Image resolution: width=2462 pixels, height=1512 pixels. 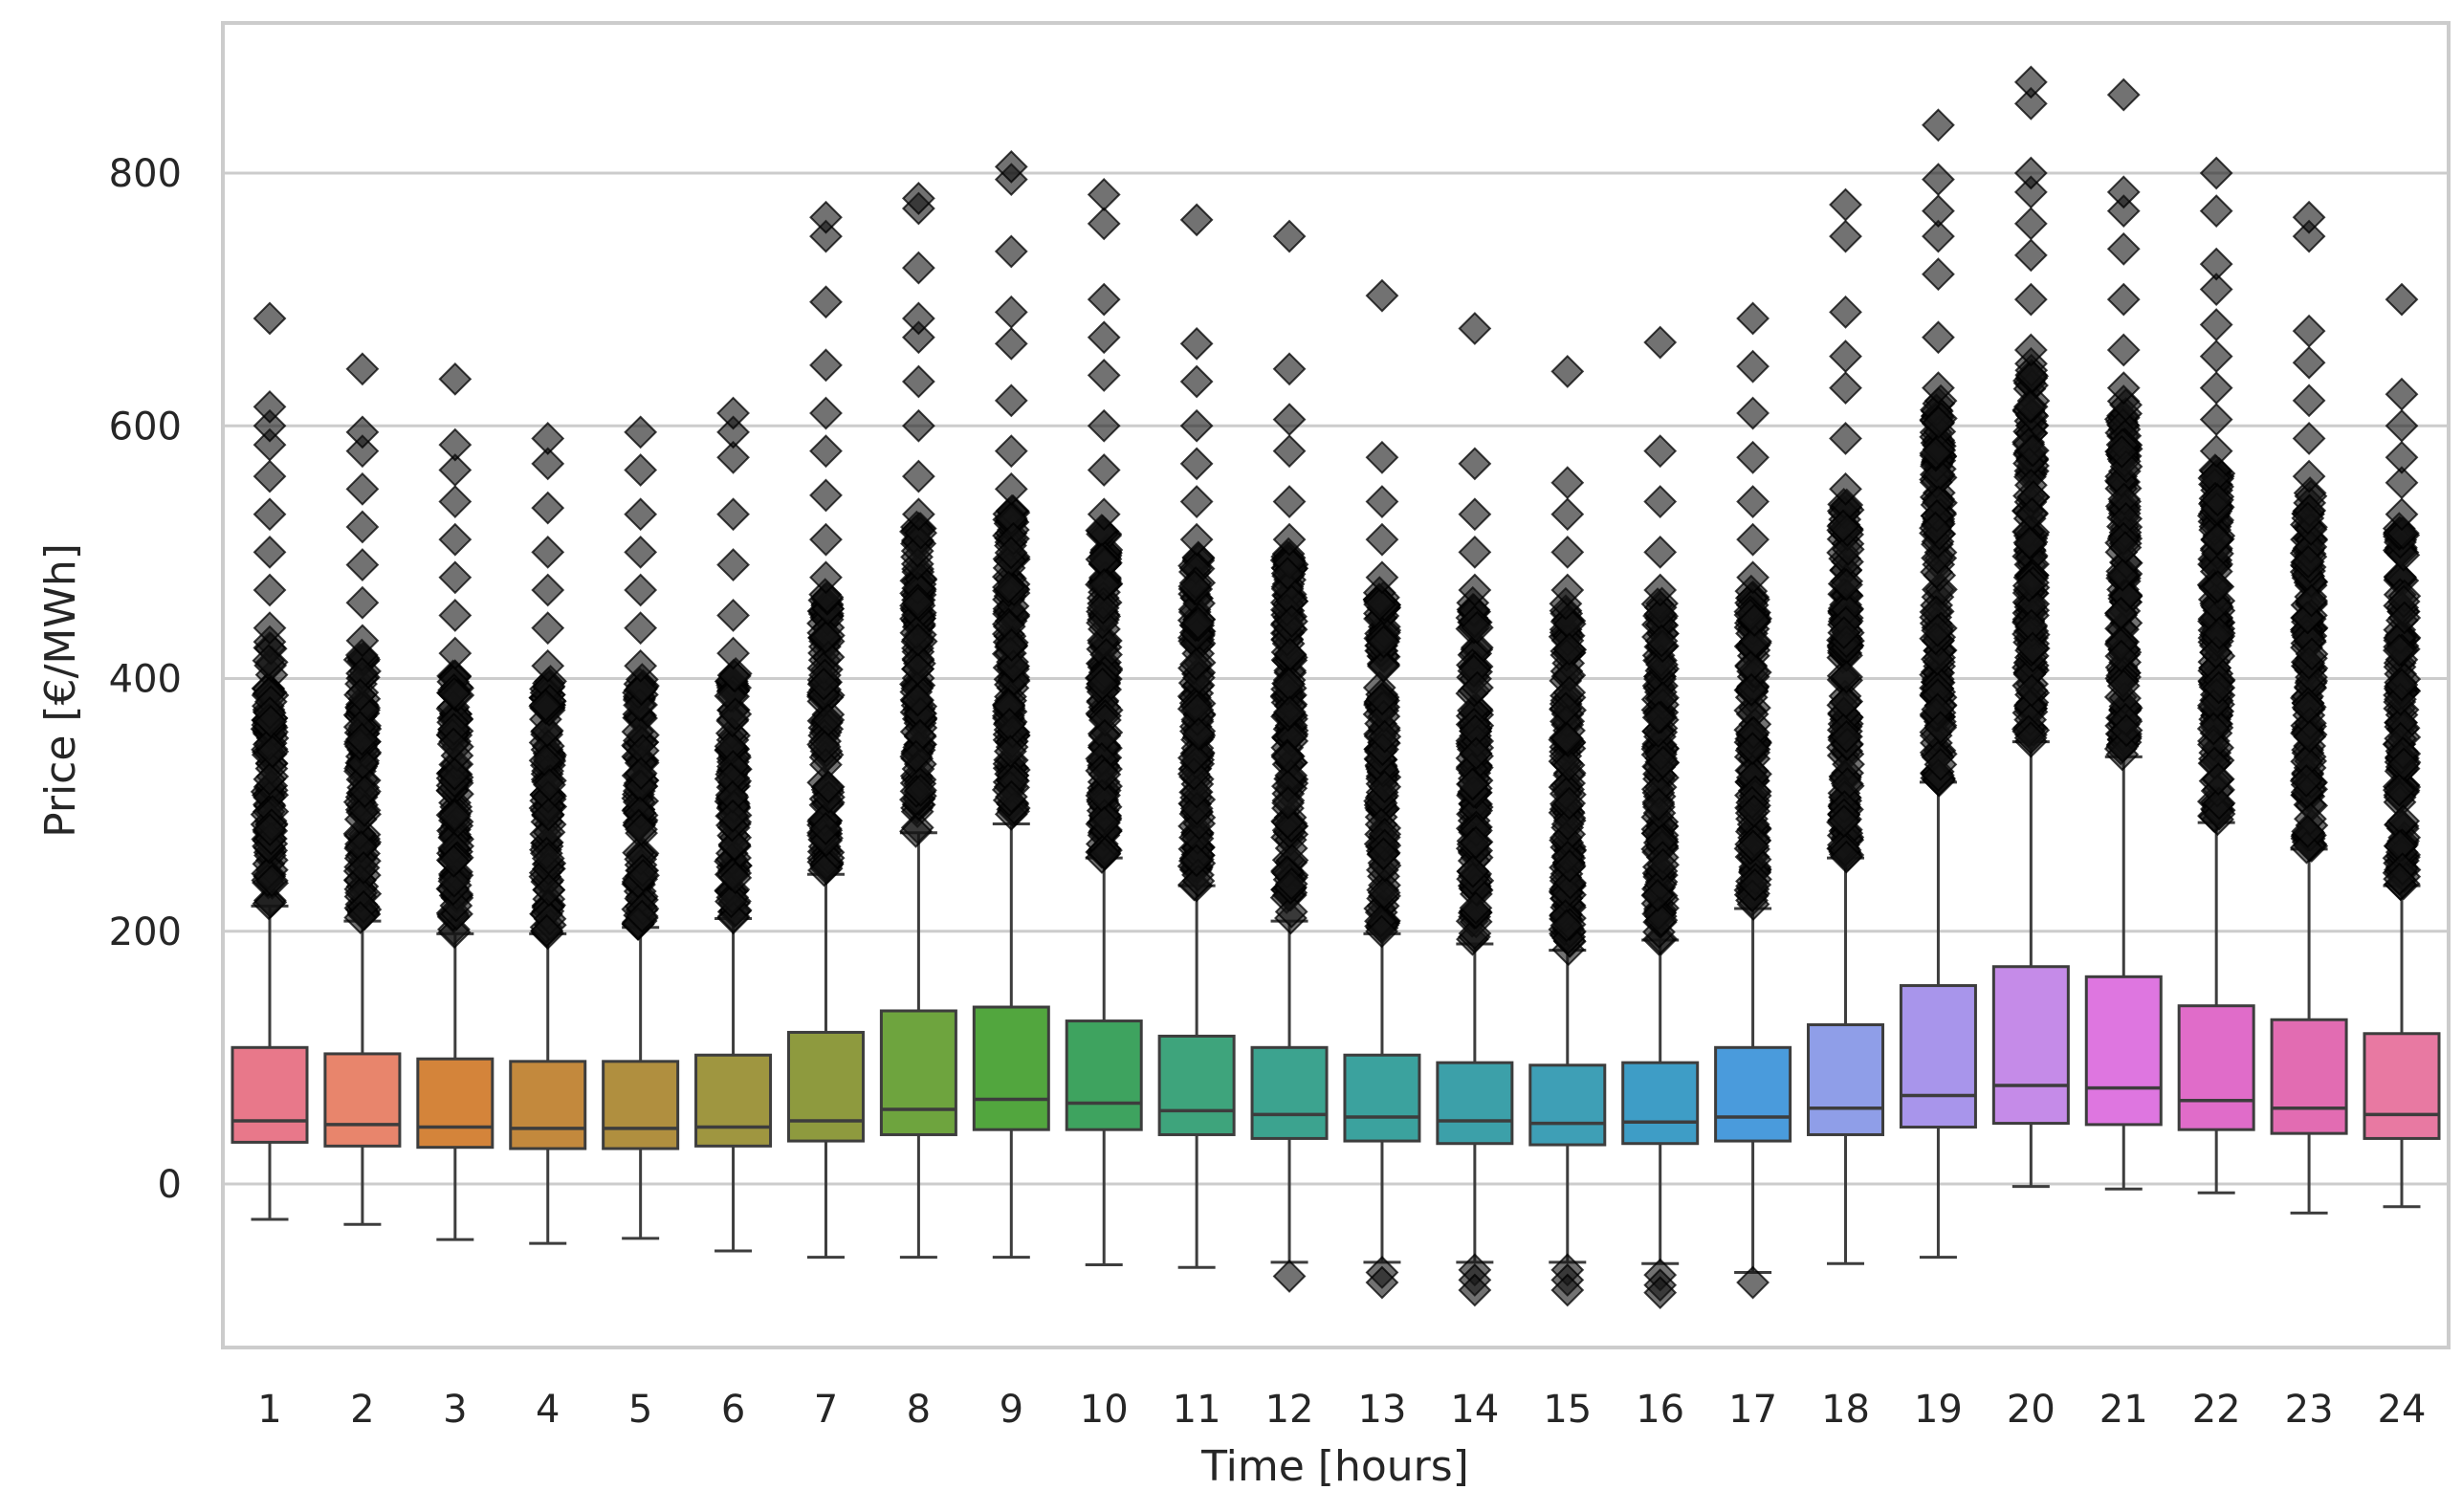 I want to click on x-tick-label: 3, so click(x=455, y=1410).